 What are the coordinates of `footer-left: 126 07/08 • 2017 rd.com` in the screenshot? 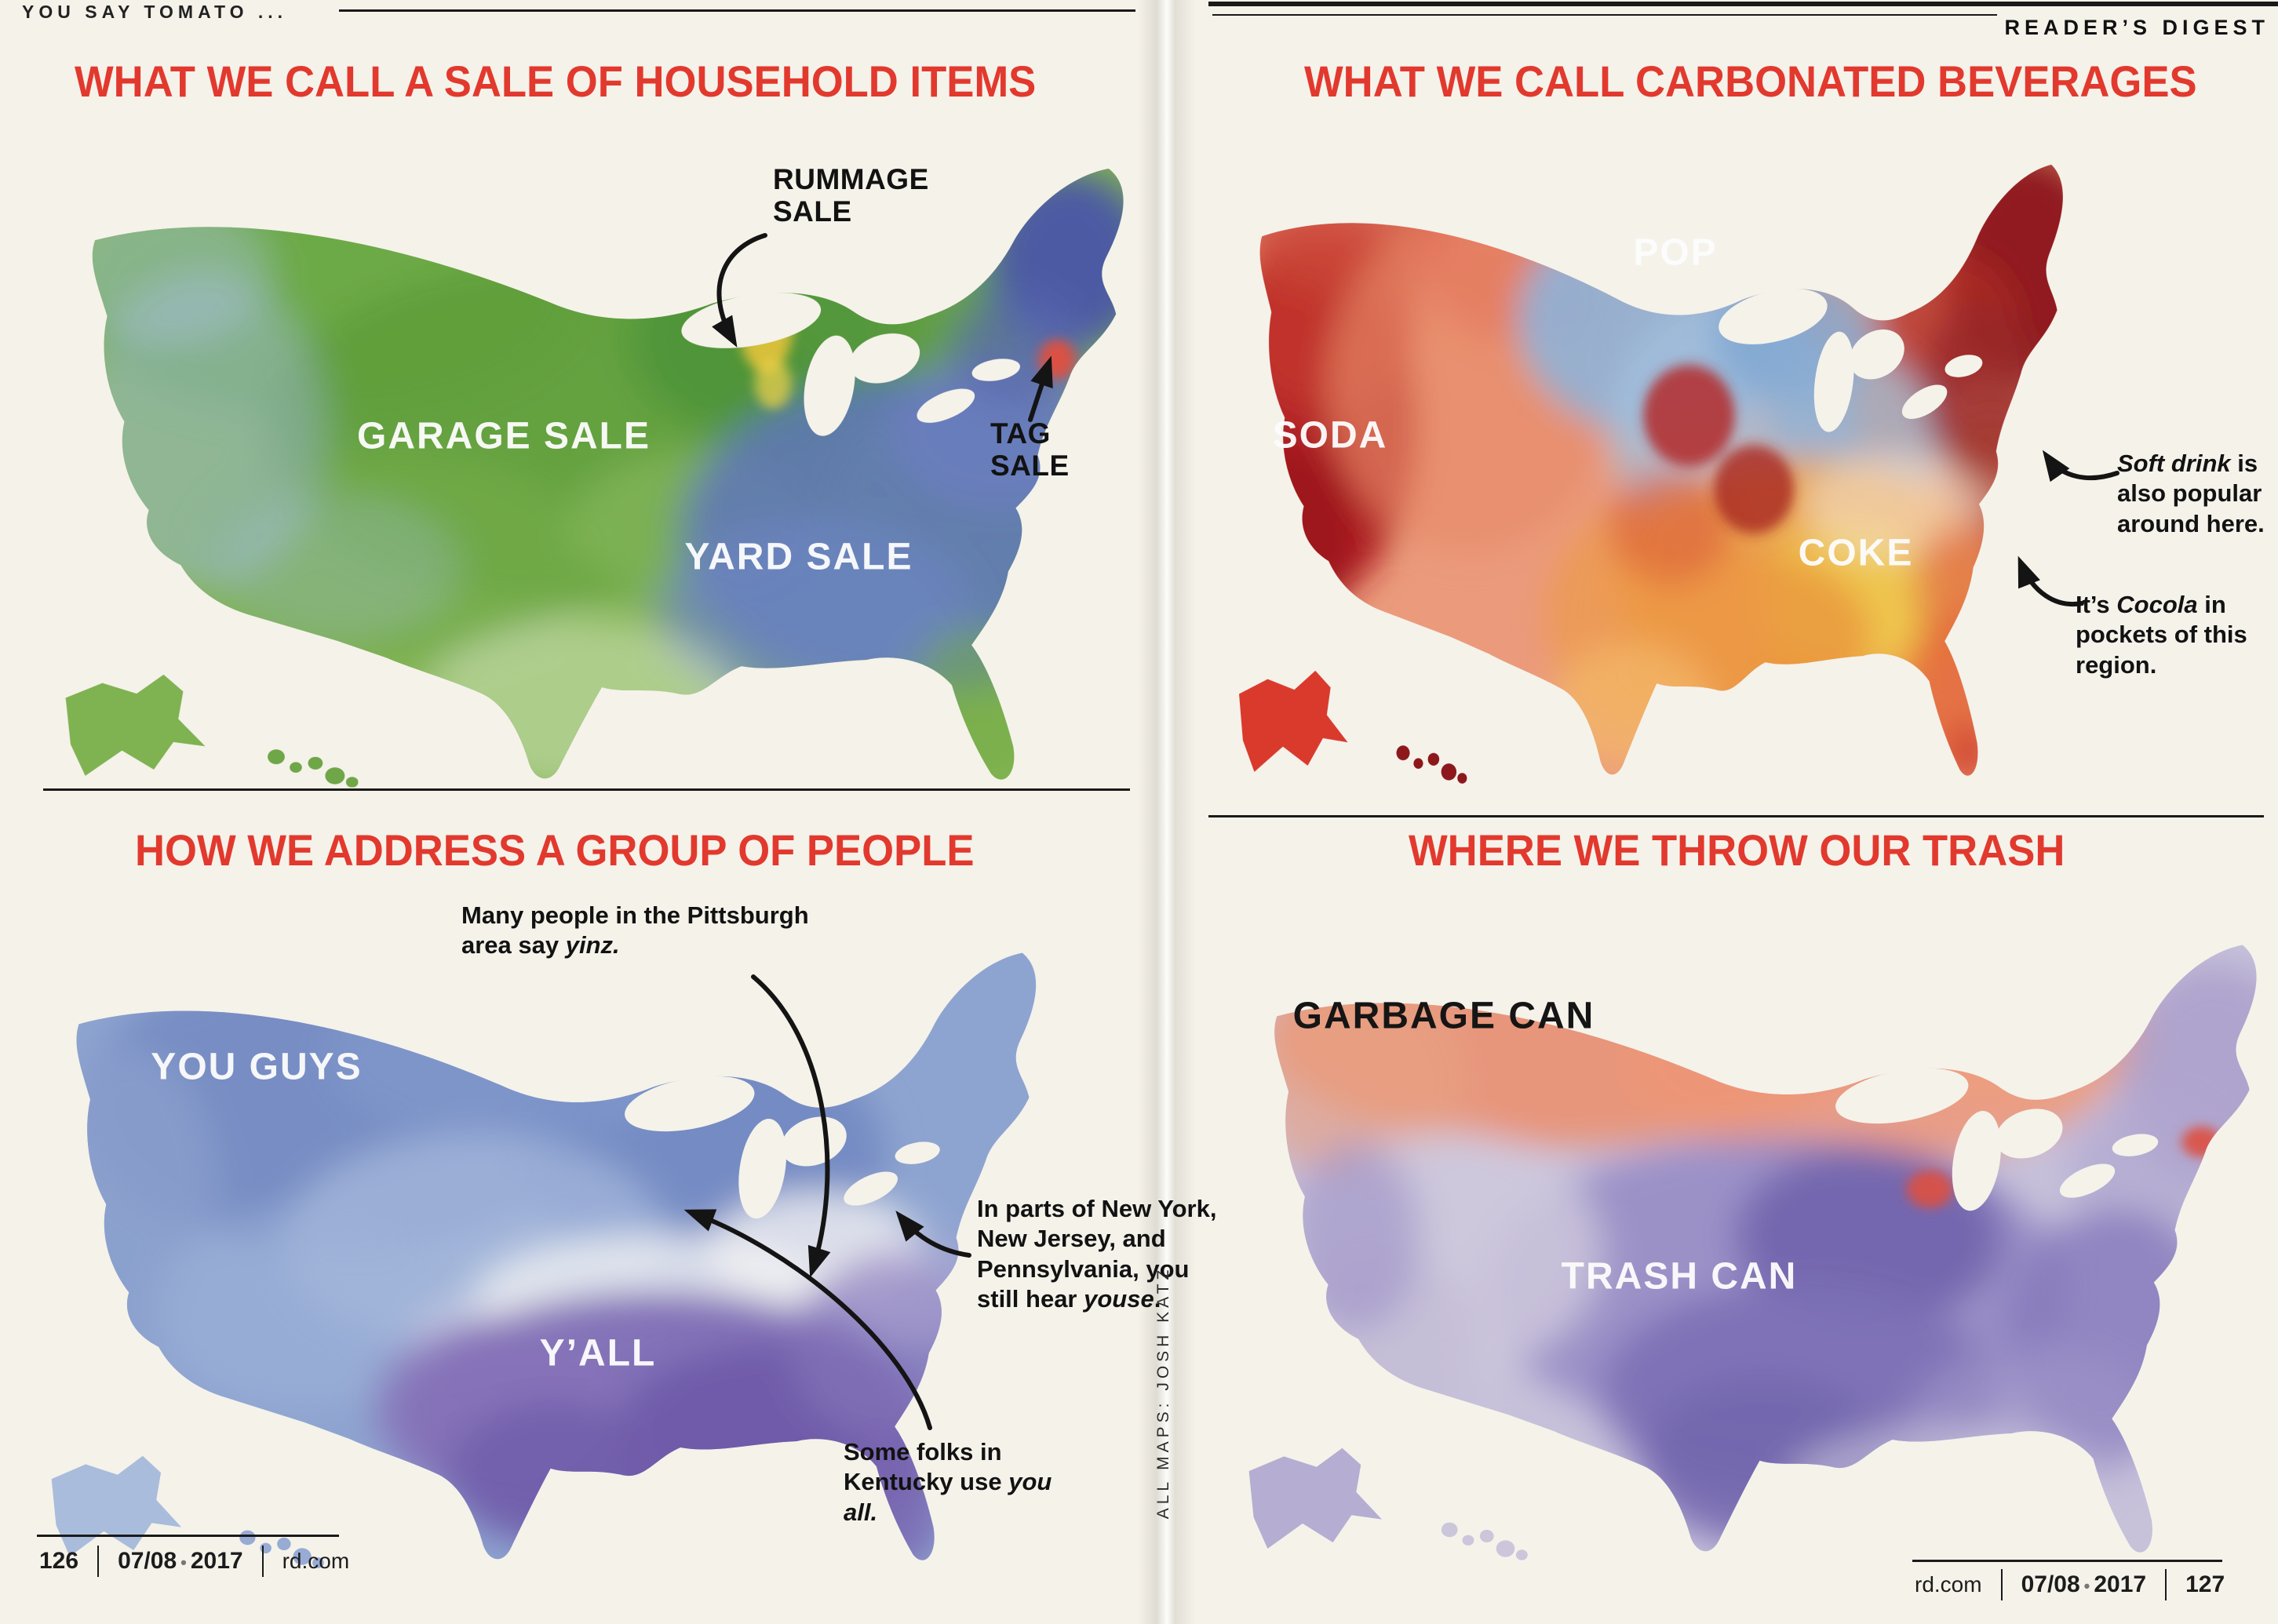 It's located at (194, 1561).